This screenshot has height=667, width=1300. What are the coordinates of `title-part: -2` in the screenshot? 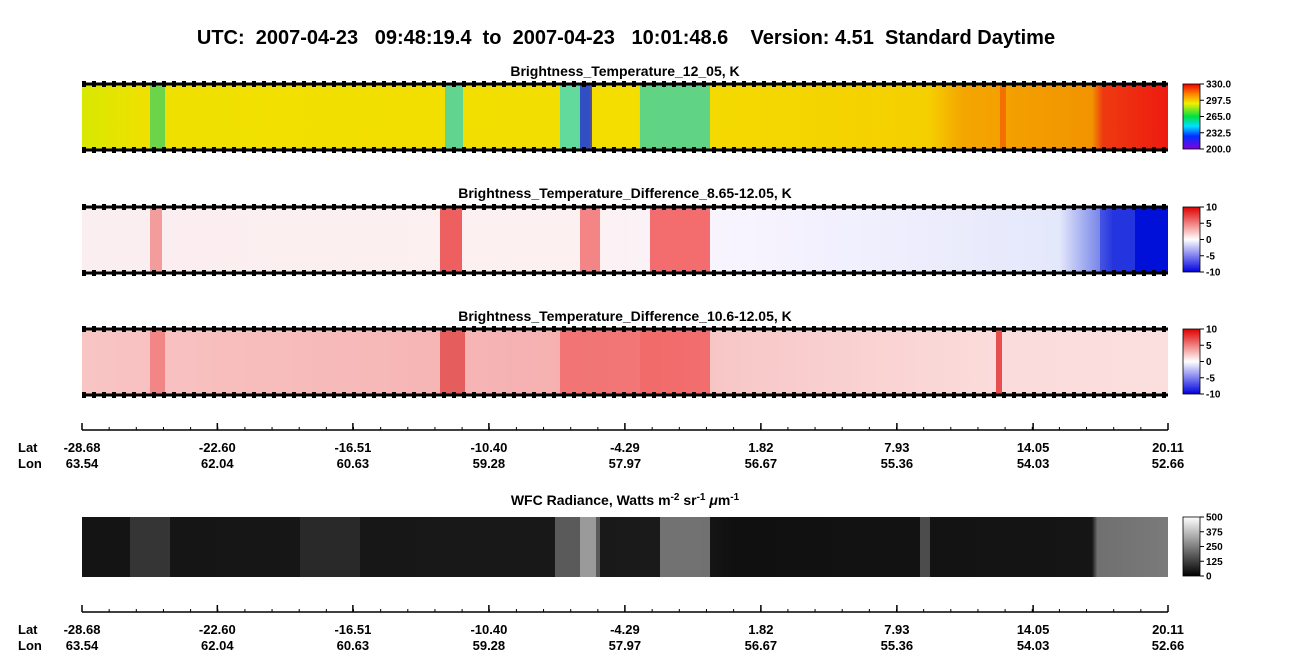 It's located at (675, 497).